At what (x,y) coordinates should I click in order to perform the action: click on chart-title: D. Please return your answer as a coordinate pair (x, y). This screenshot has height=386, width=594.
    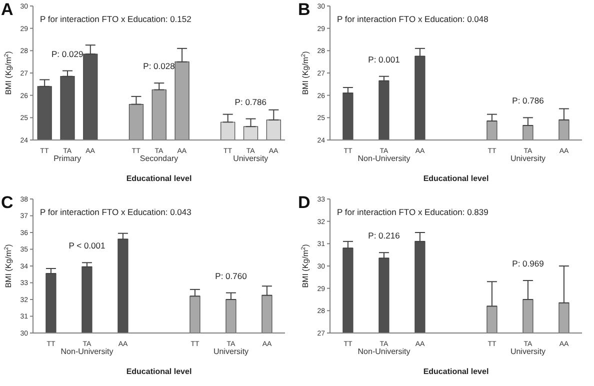
    Looking at the image, I should click on (304, 202).